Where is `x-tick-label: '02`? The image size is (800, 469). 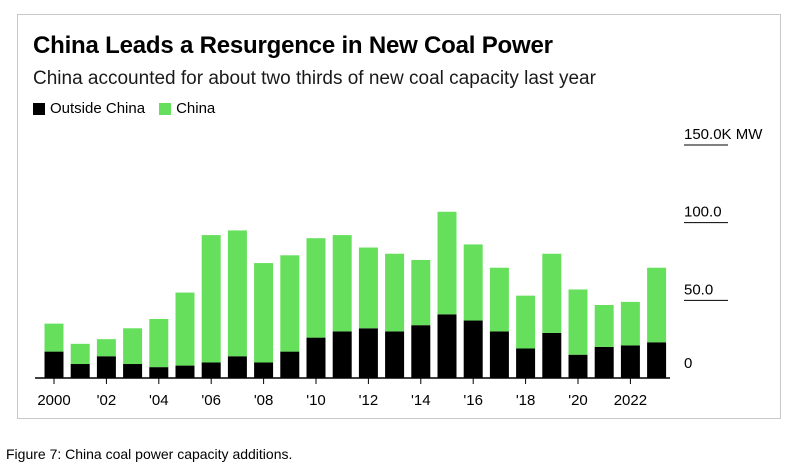
x-tick-label: '02 is located at coordinates (107, 400).